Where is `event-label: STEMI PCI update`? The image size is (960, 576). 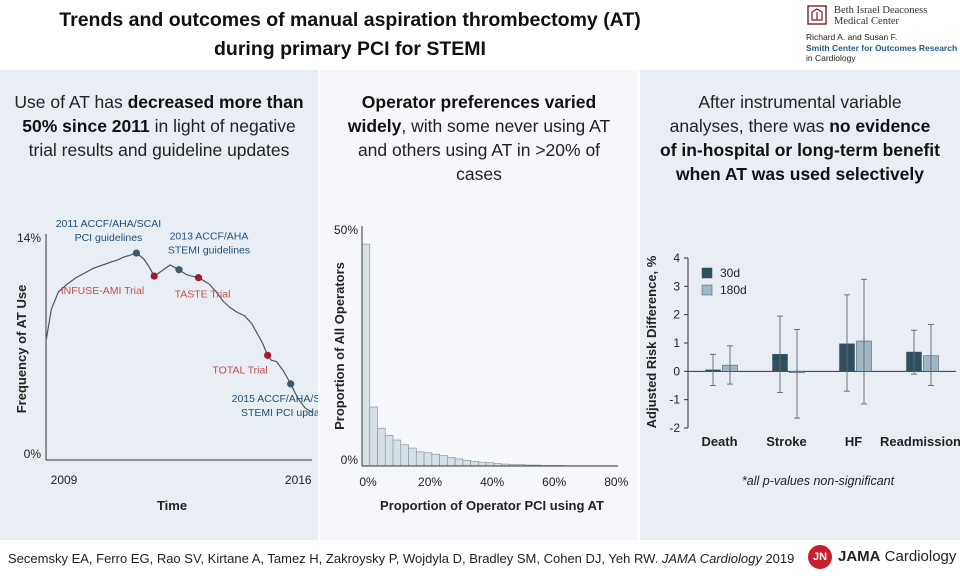 event-label: STEMI PCI update is located at coordinates (279, 413).